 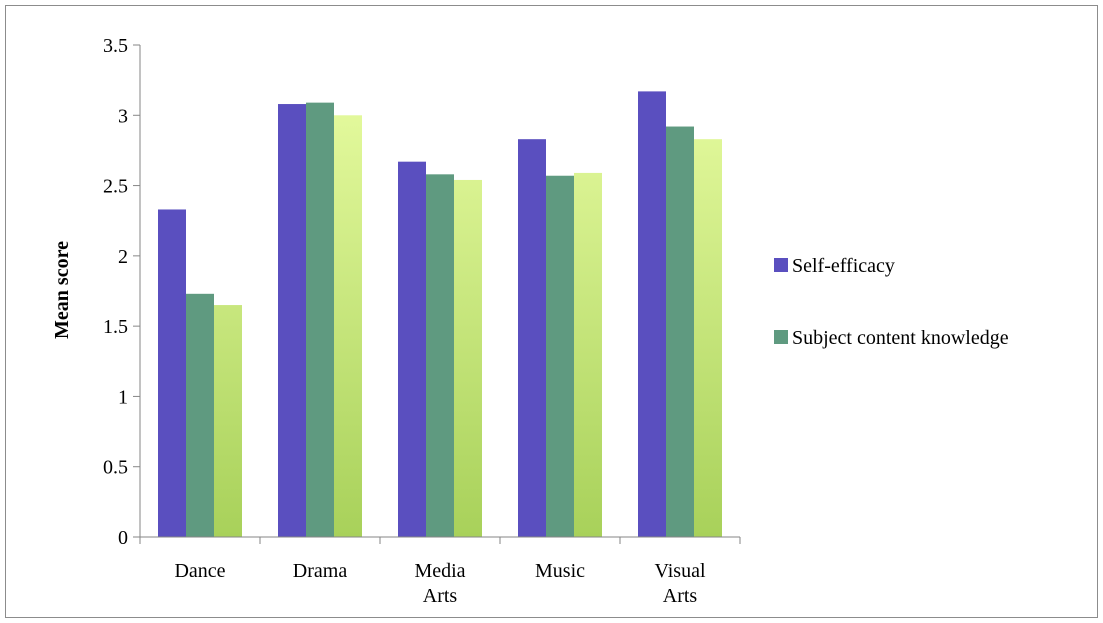 What do you see at coordinates (115, 46) in the screenshot?
I see `y-tick-label: 3.5` at bounding box center [115, 46].